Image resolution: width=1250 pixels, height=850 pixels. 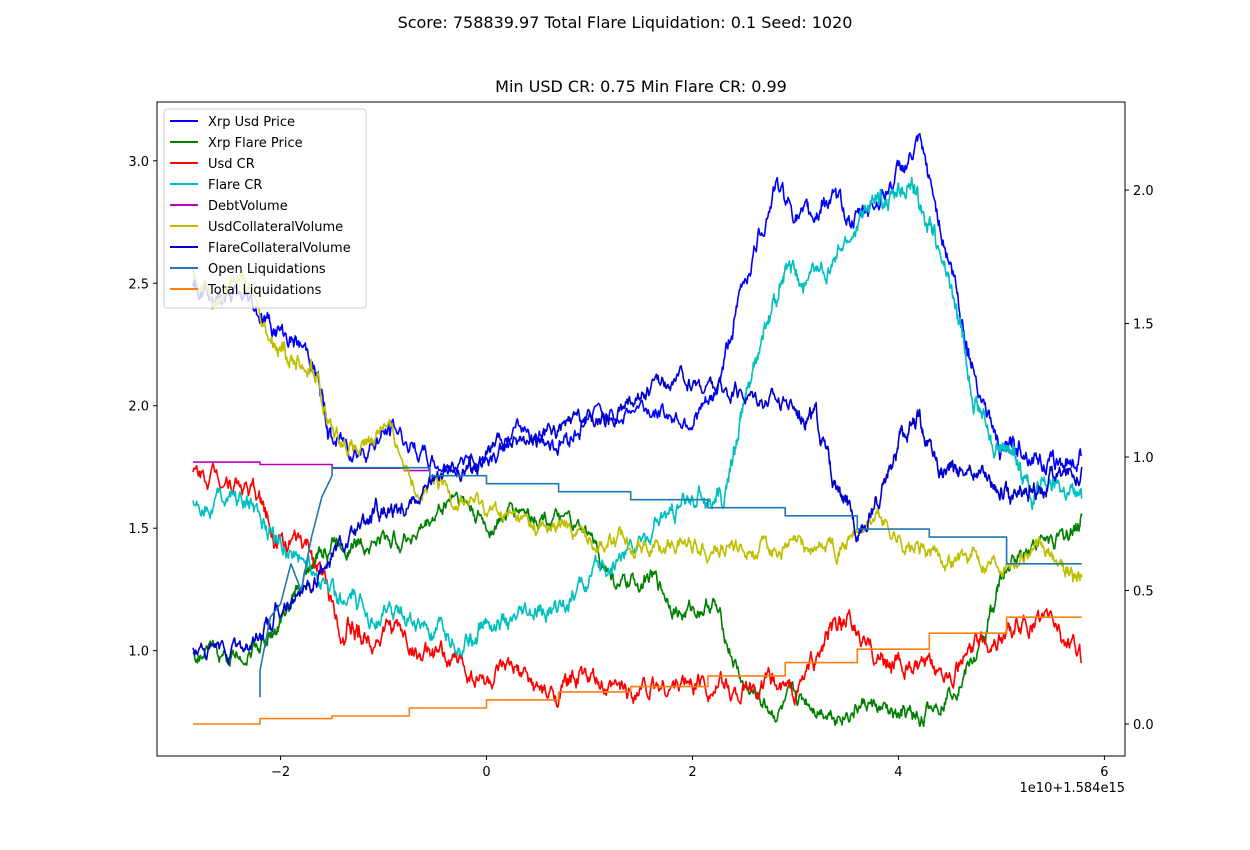 I want to click on legend-label: FlareCollateralVolume, so click(x=279, y=248).